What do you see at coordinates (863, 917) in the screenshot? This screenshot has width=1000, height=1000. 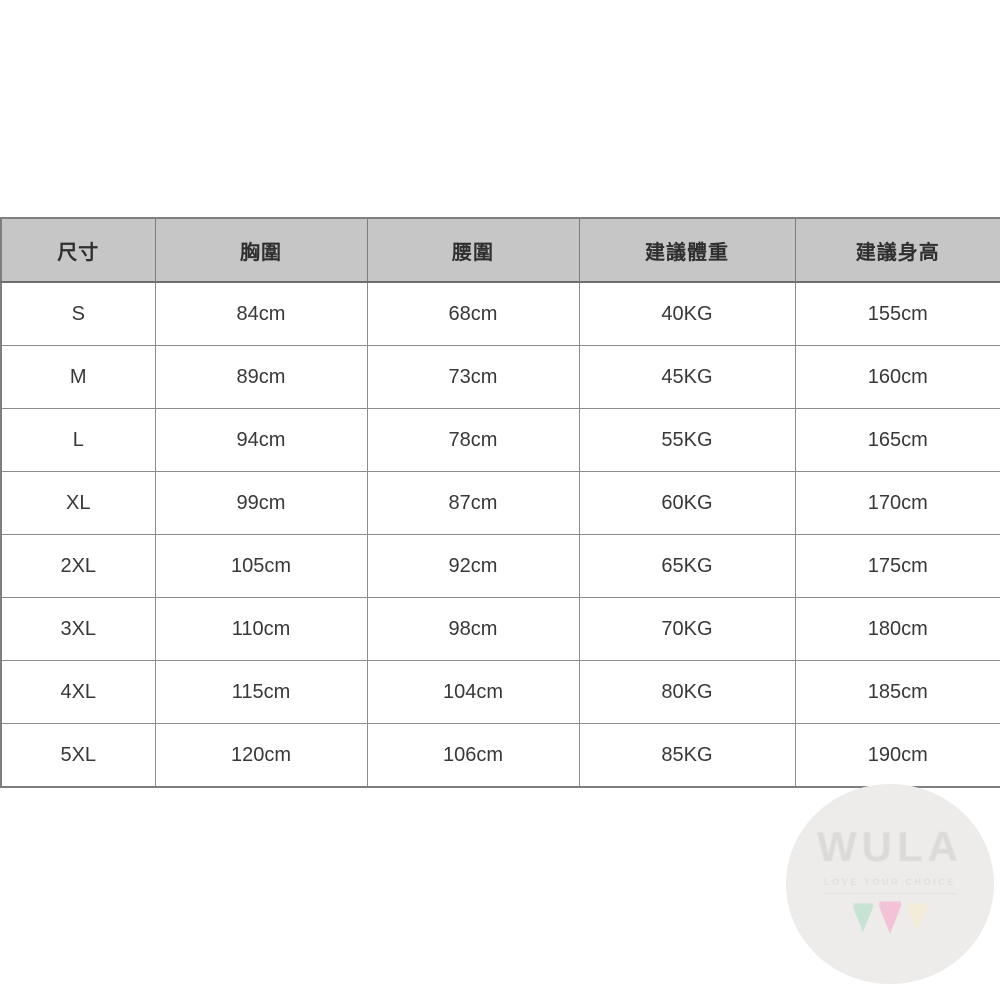 I see `pennant-mint-icon` at bounding box center [863, 917].